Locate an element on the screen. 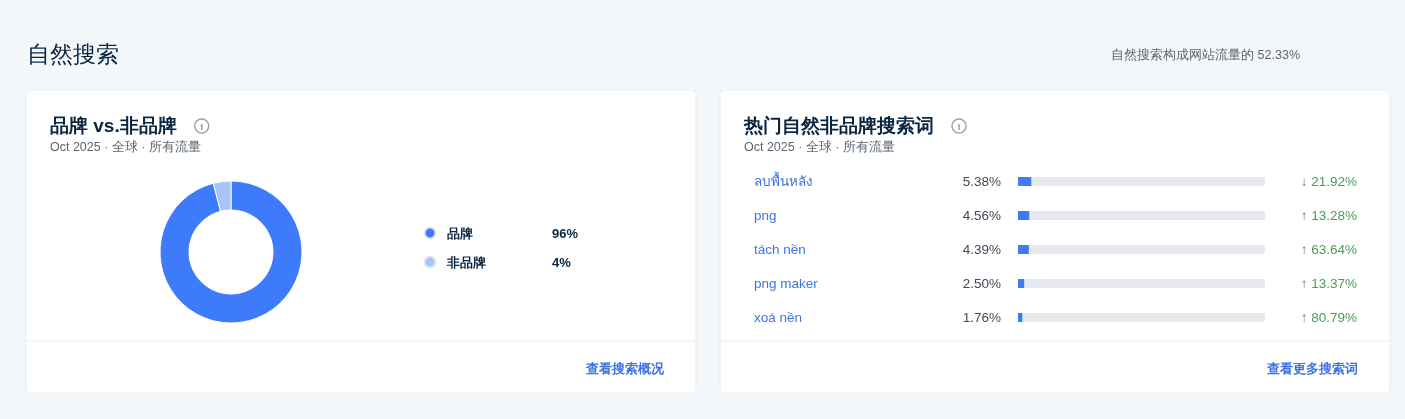 The image size is (1405, 419). y-tick-label: xoá nền is located at coordinates (778, 317).